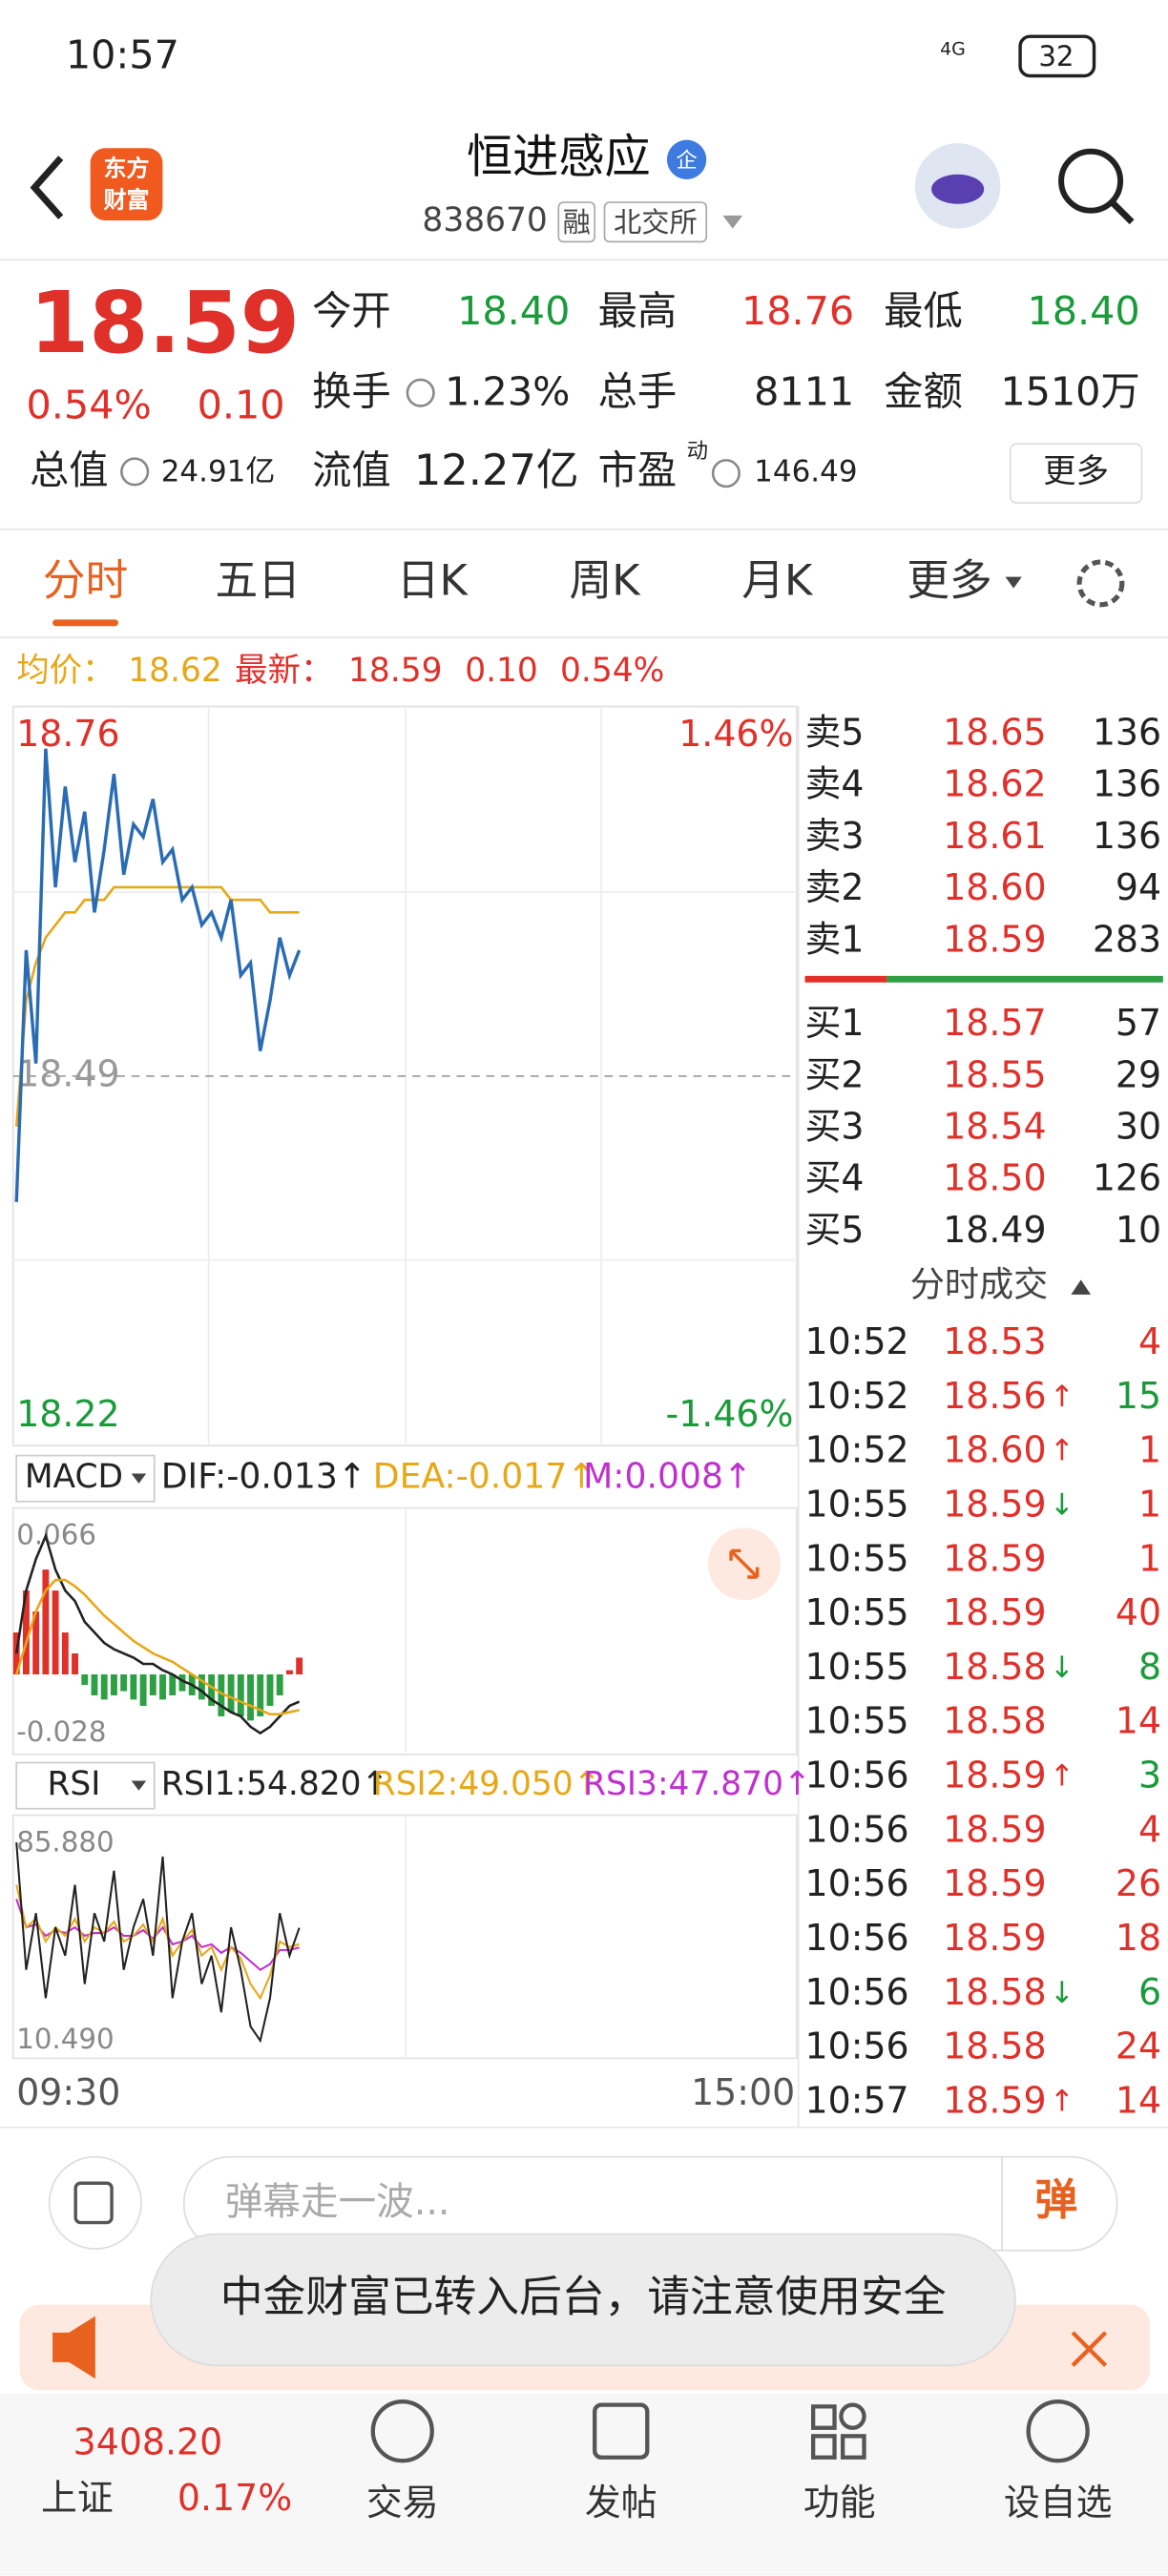 This screenshot has width=1168, height=2576. I want to click on search-handle, so click(1122, 212).